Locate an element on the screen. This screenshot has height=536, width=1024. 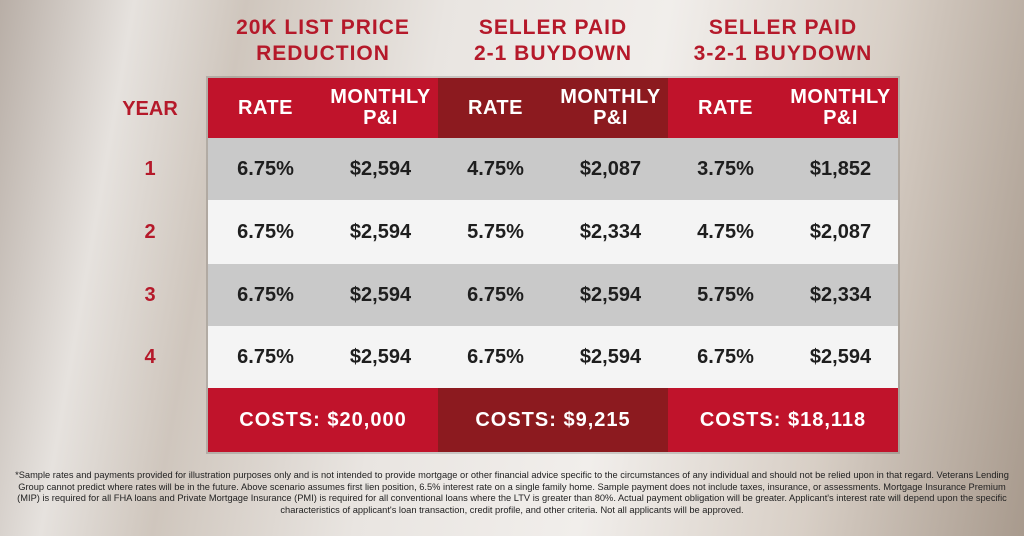
group-header: SELLER PAID 3-2-1 BUYDOWN is located at coordinates (783, 41).